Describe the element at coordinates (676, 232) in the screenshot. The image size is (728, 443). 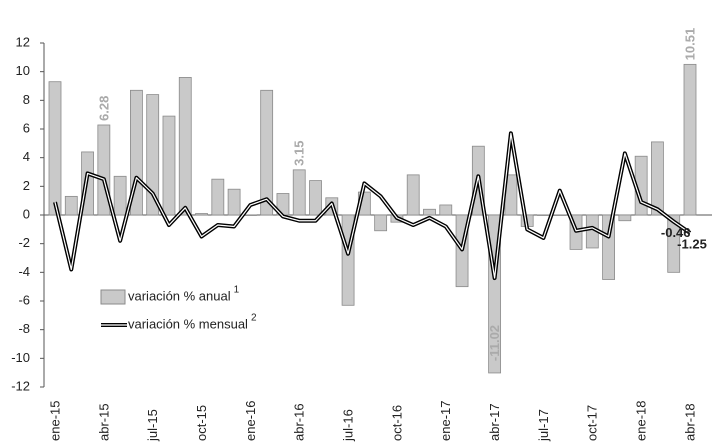
I see `line-value-label: -0.46` at that location.